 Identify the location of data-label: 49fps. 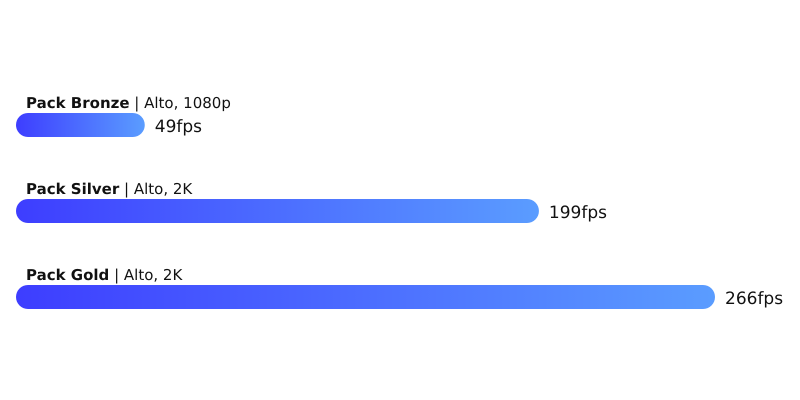
(178, 127).